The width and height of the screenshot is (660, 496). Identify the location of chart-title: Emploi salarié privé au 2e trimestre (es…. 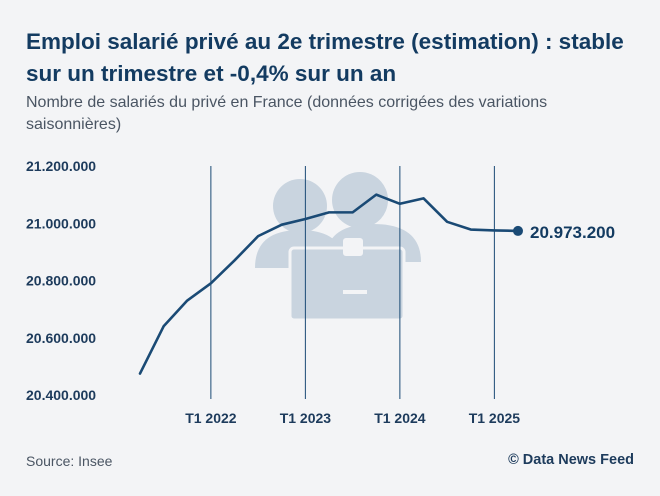
(325, 57).